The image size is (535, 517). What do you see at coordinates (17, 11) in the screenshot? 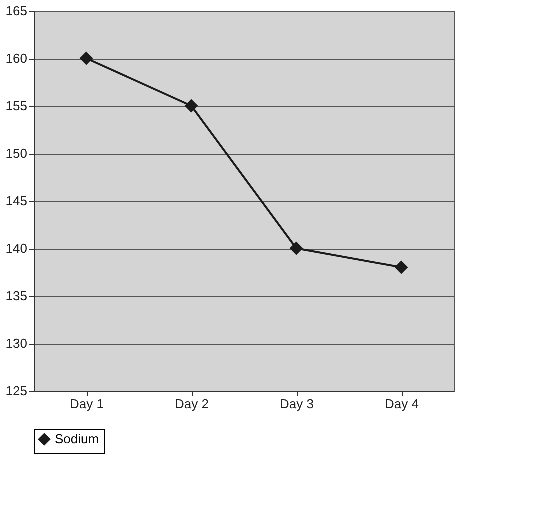
I see `y-tick-label: 165` at bounding box center [17, 11].